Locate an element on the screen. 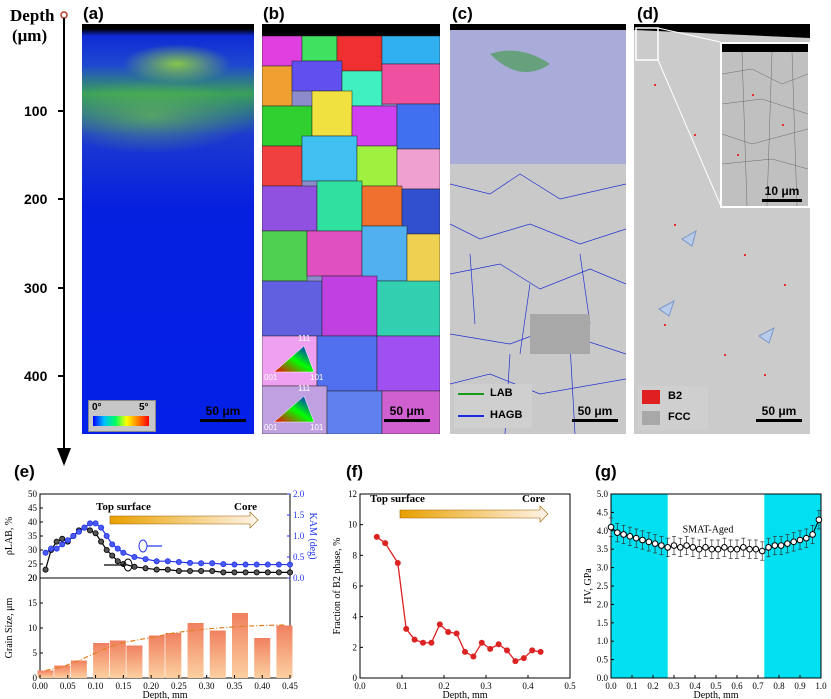  e-xtick-label: 0.05 is located at coordinates (68, 686).